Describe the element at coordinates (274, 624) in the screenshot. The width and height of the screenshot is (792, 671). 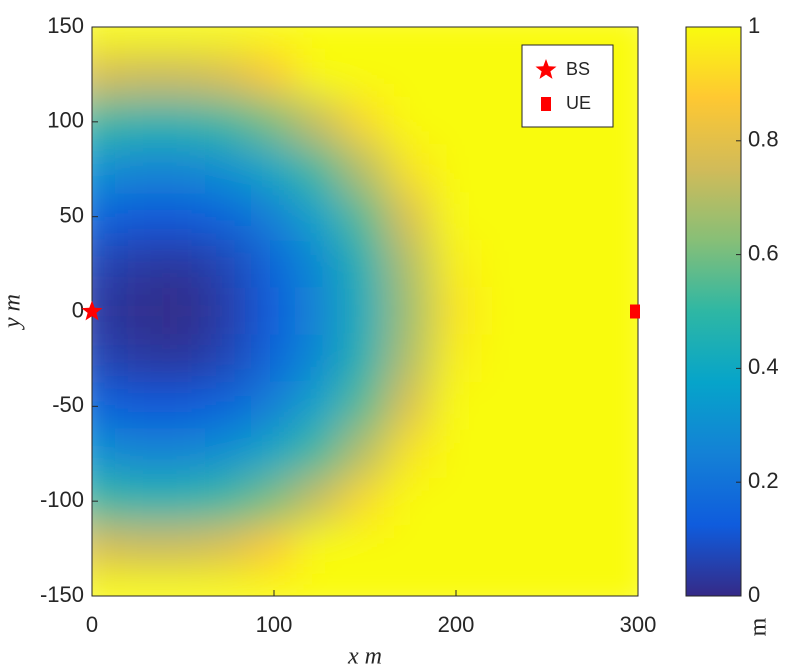
I see `x-tick-label: 100` at that location.